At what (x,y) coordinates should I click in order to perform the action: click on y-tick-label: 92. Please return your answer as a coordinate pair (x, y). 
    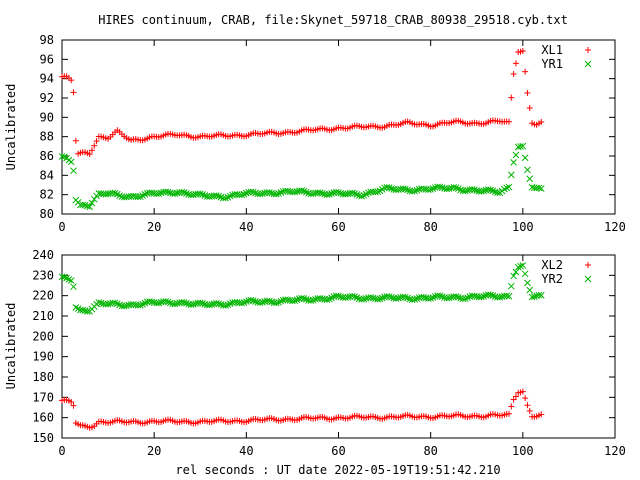
    Looking at the image, I should click on (47, 98).